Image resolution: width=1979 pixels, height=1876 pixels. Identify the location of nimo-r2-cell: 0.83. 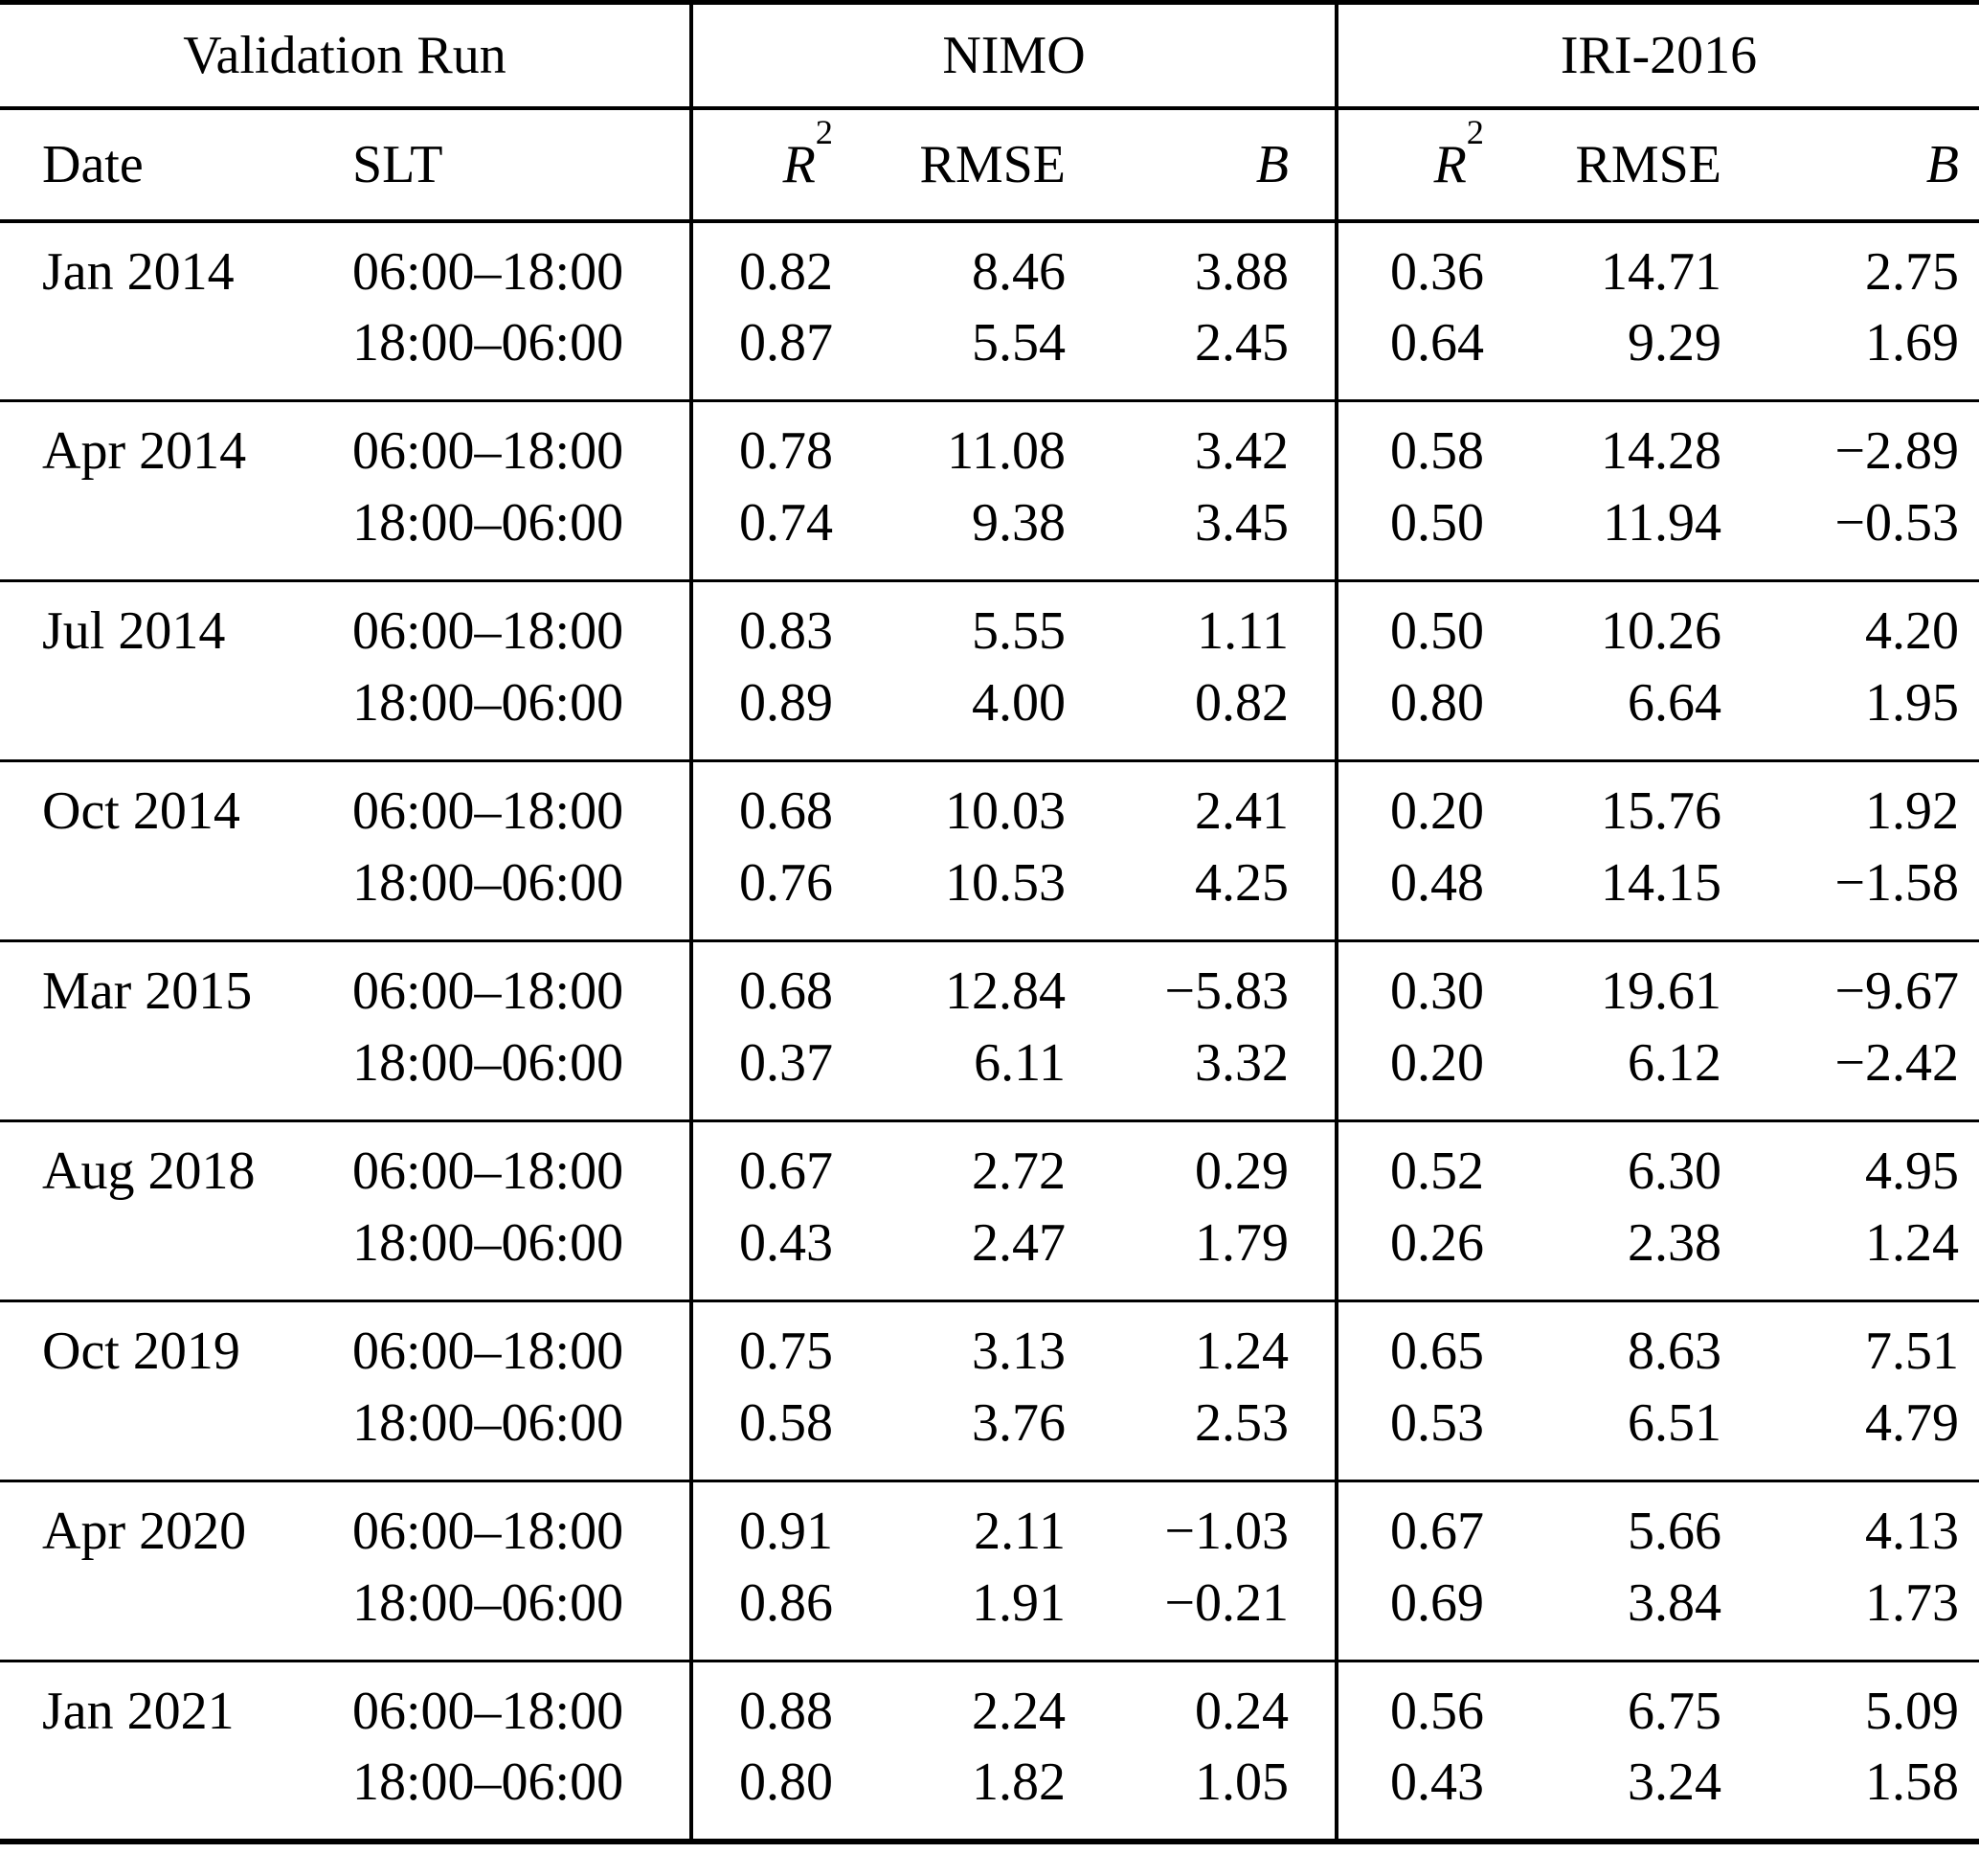
(766, 624).